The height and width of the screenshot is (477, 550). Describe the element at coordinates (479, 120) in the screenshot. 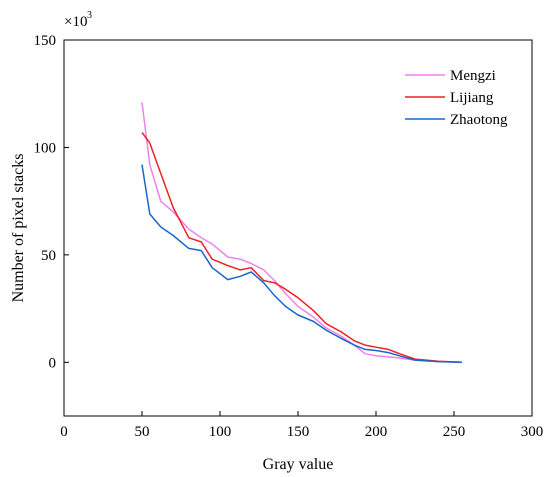

I see `legend-label: Zhaotong` at that location.